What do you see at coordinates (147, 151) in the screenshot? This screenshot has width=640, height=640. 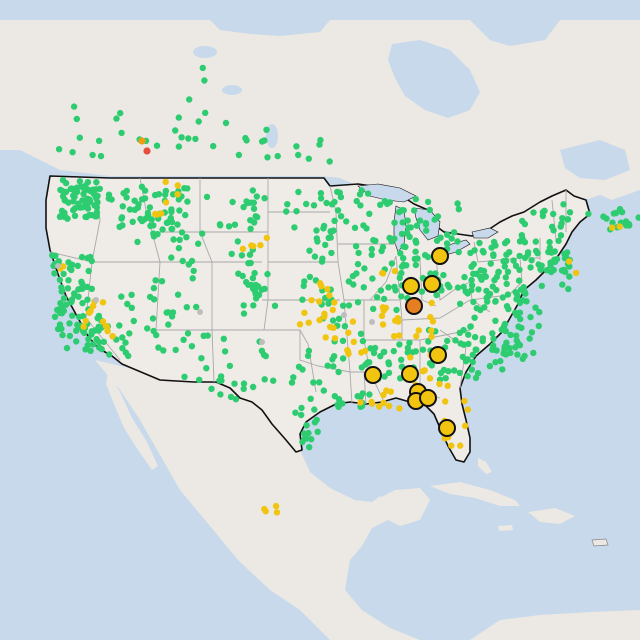 I see `station-point-severe` at bounding box center [147, 151].